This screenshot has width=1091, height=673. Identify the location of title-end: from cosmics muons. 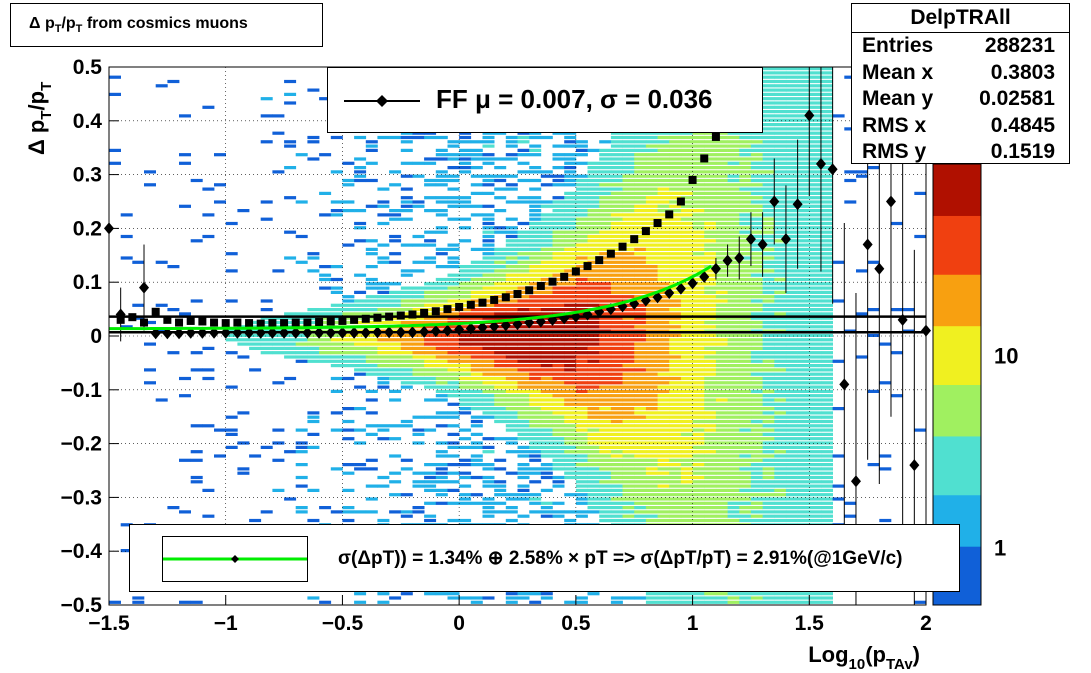
(165, 23).